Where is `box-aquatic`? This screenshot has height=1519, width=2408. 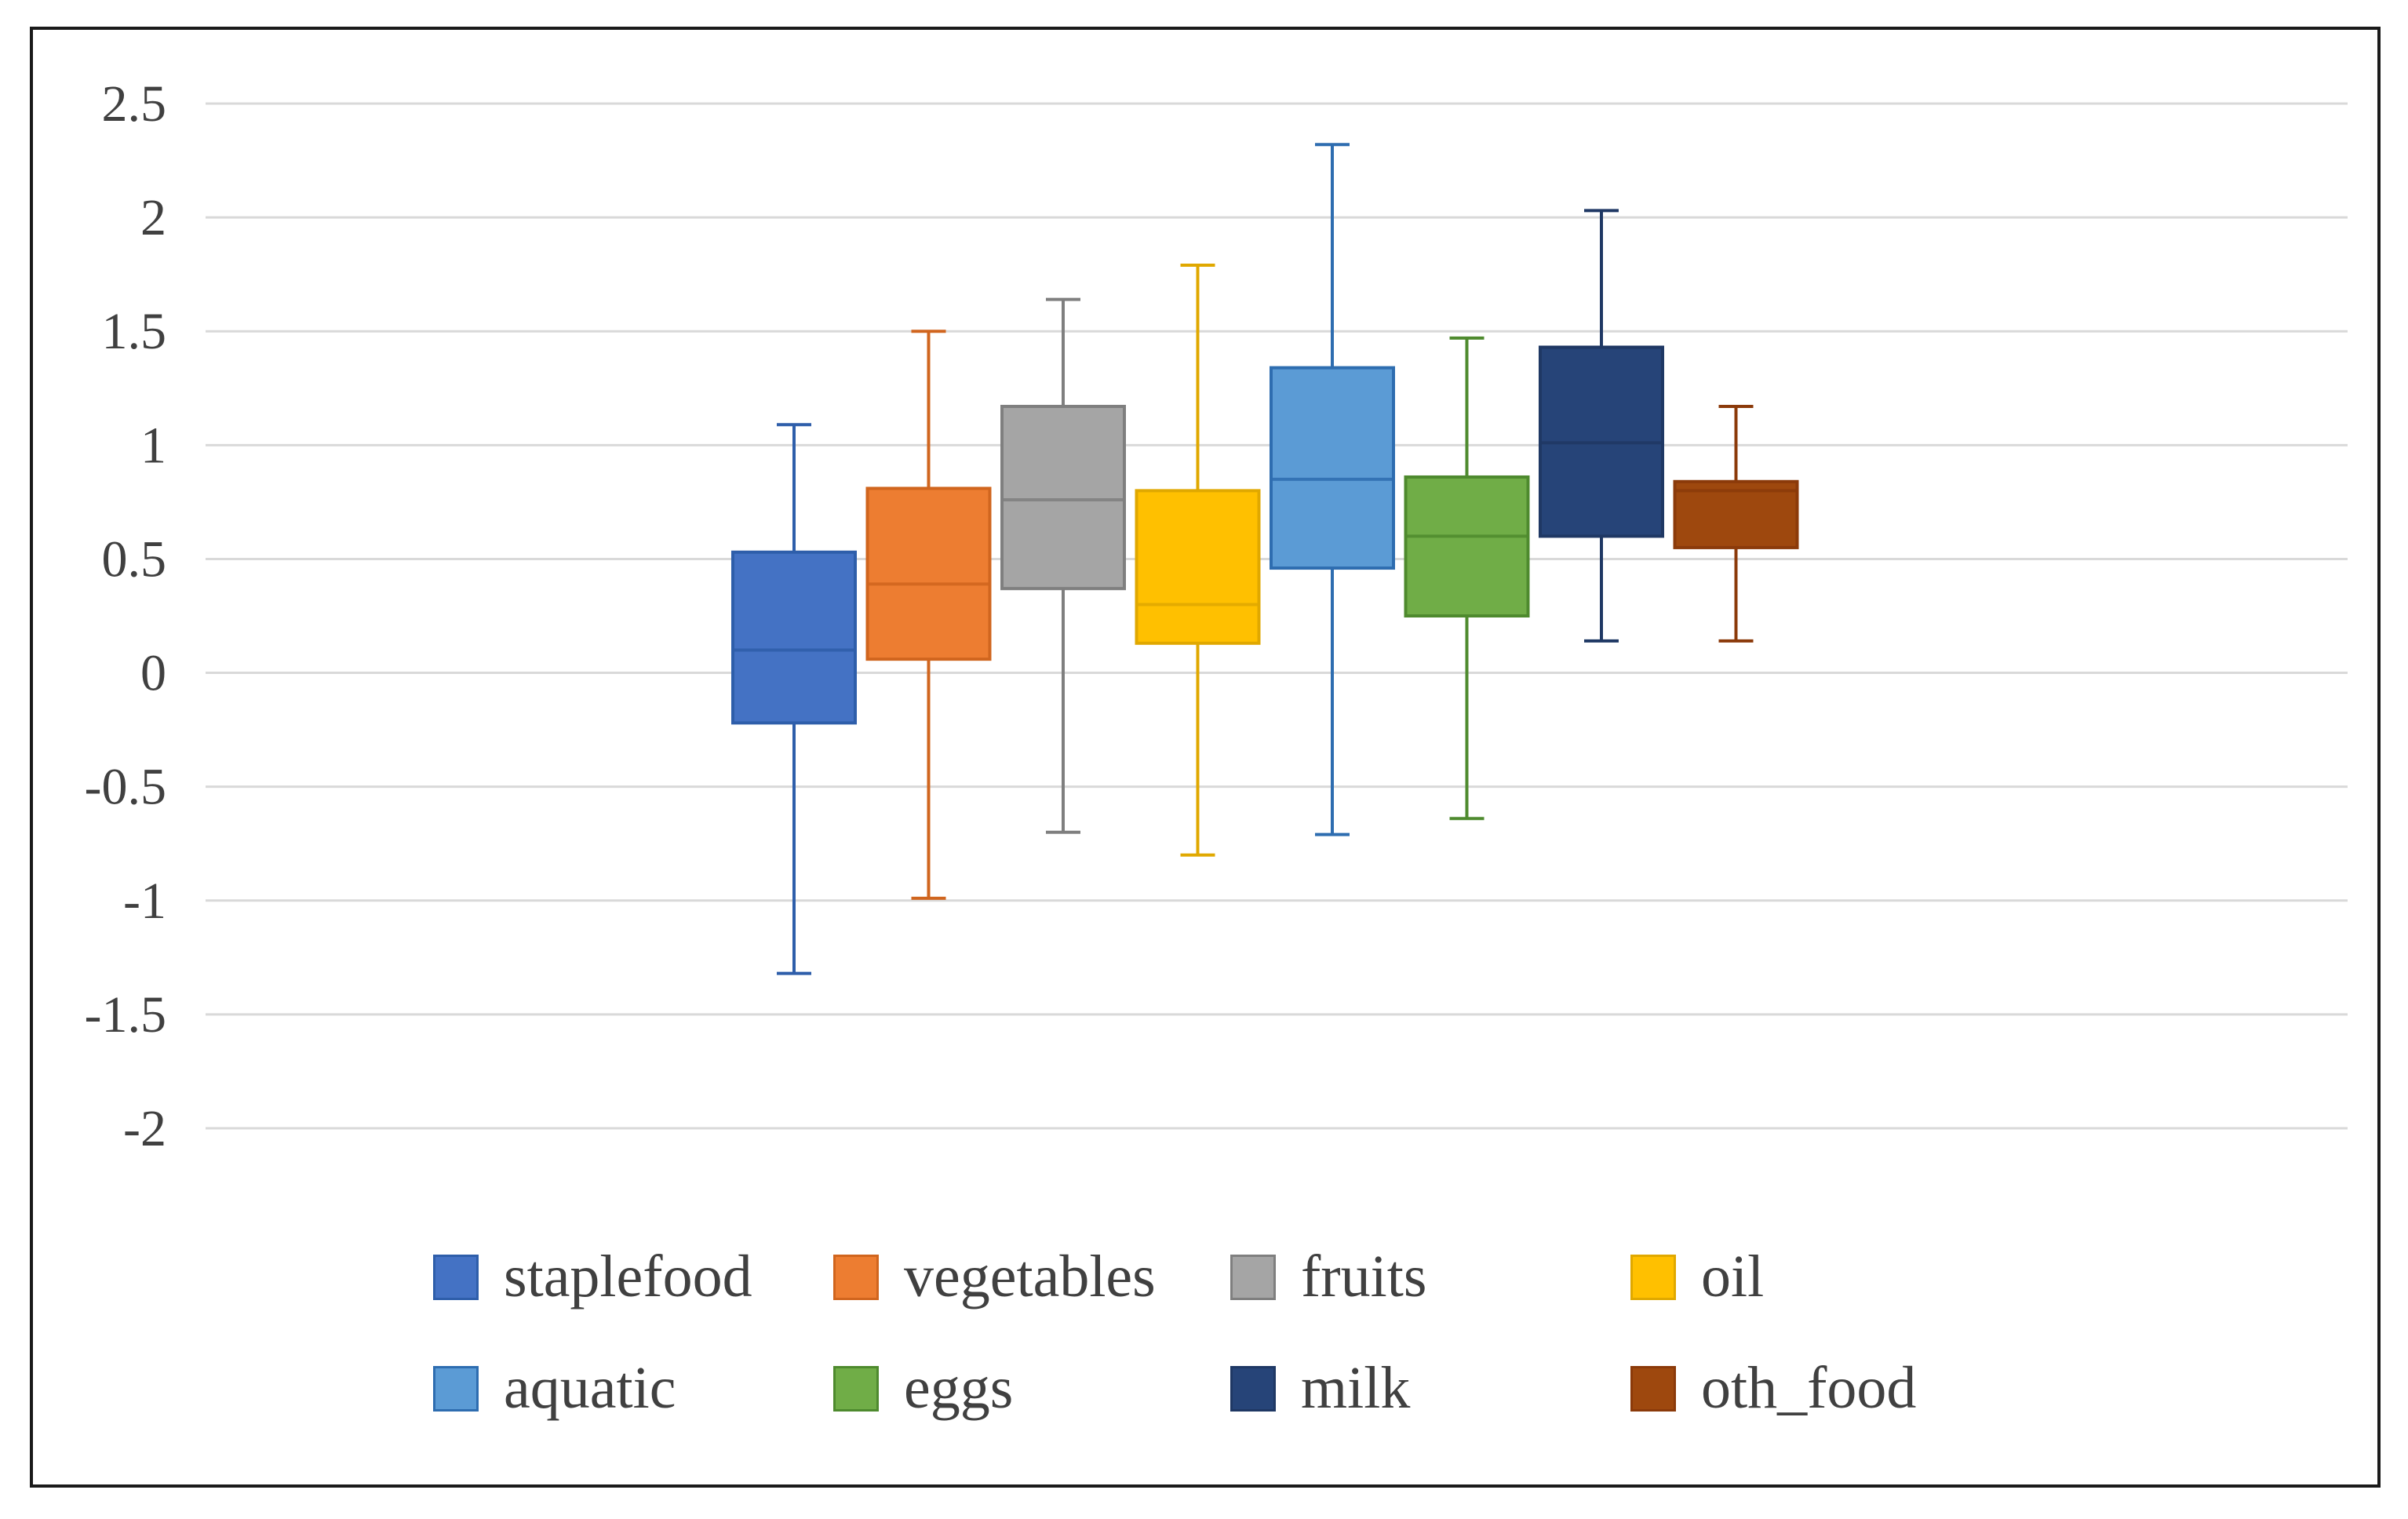
box-aquatic is located at coordinates (1332, 489).